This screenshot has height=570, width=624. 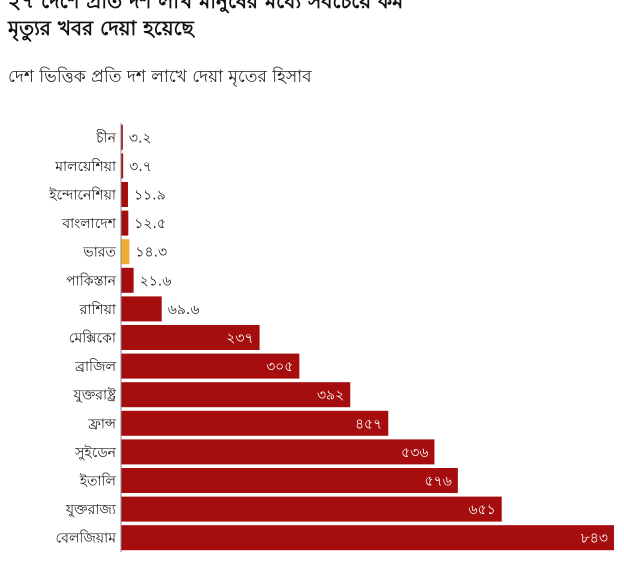 What do you see at coordinates (481, 510) in the screenshot?
I see `value-label: ৬৫১` at bounding box center [481, 510].